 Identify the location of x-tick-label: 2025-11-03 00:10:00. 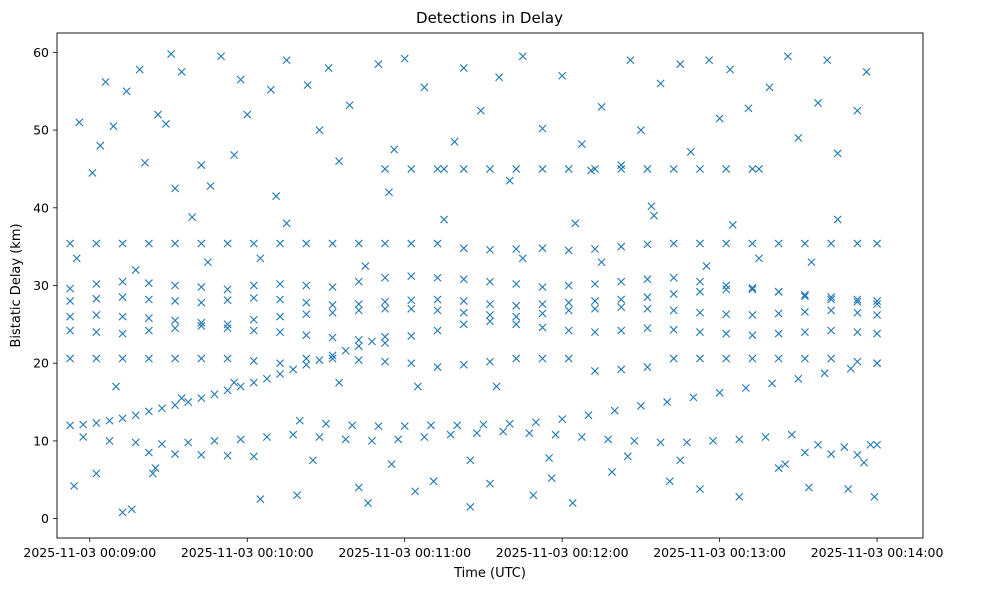
(247, 552).